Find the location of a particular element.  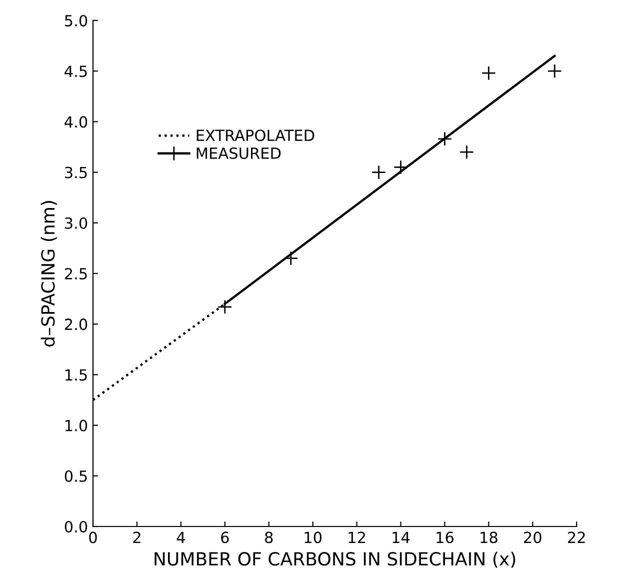

y-tick-label: 3.0 is located at coordinates (76, 223).